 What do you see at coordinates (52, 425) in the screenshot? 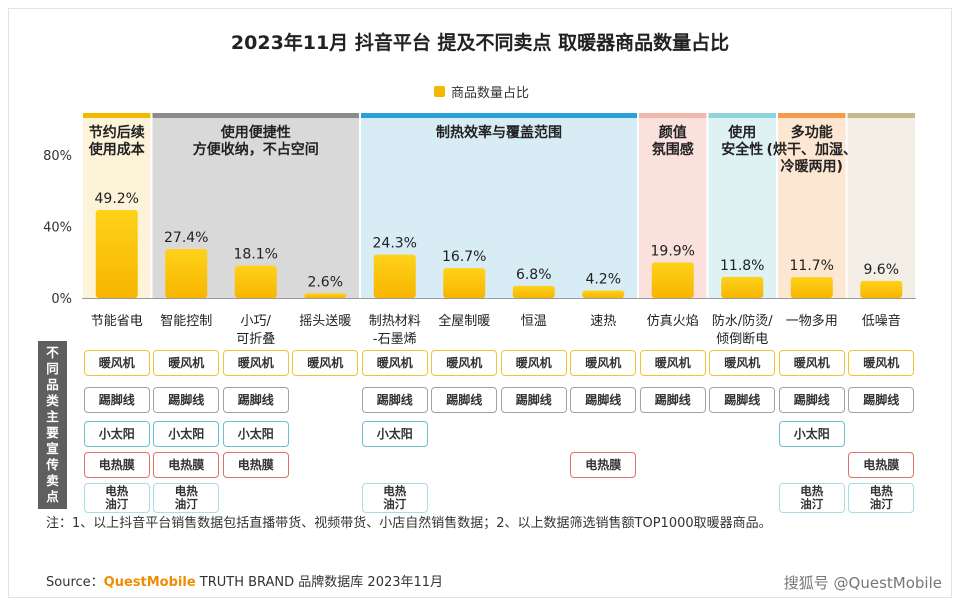
I see `side-label: 不同品类主要宣传卖点` at bounding box center [52, 425].